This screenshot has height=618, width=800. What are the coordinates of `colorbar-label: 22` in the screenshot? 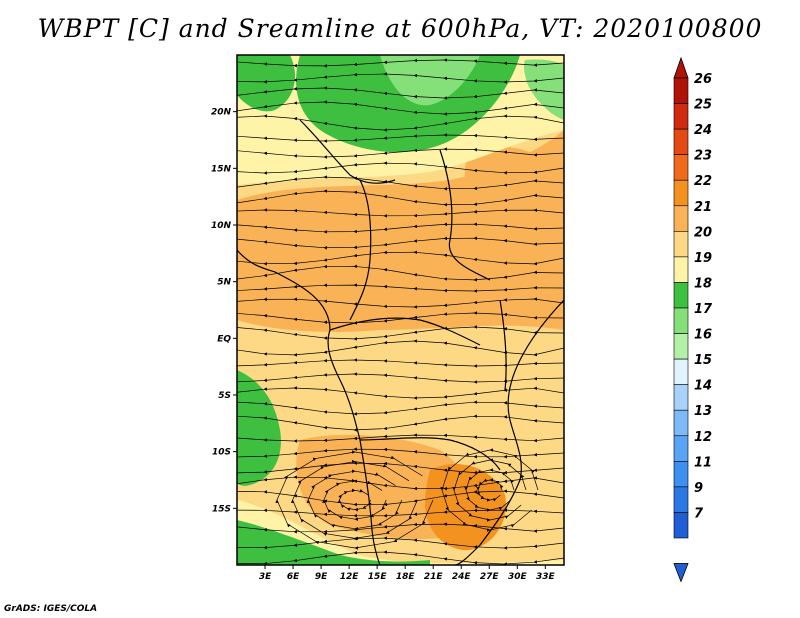 It's located at (703, 181).